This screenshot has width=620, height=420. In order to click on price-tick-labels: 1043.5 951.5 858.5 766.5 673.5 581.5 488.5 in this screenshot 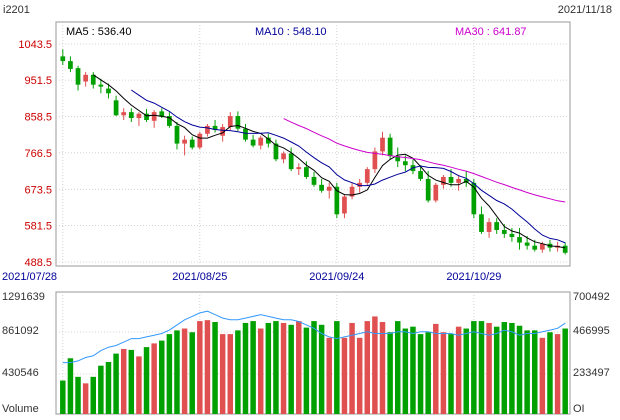, I will do `click(35, 154)`.